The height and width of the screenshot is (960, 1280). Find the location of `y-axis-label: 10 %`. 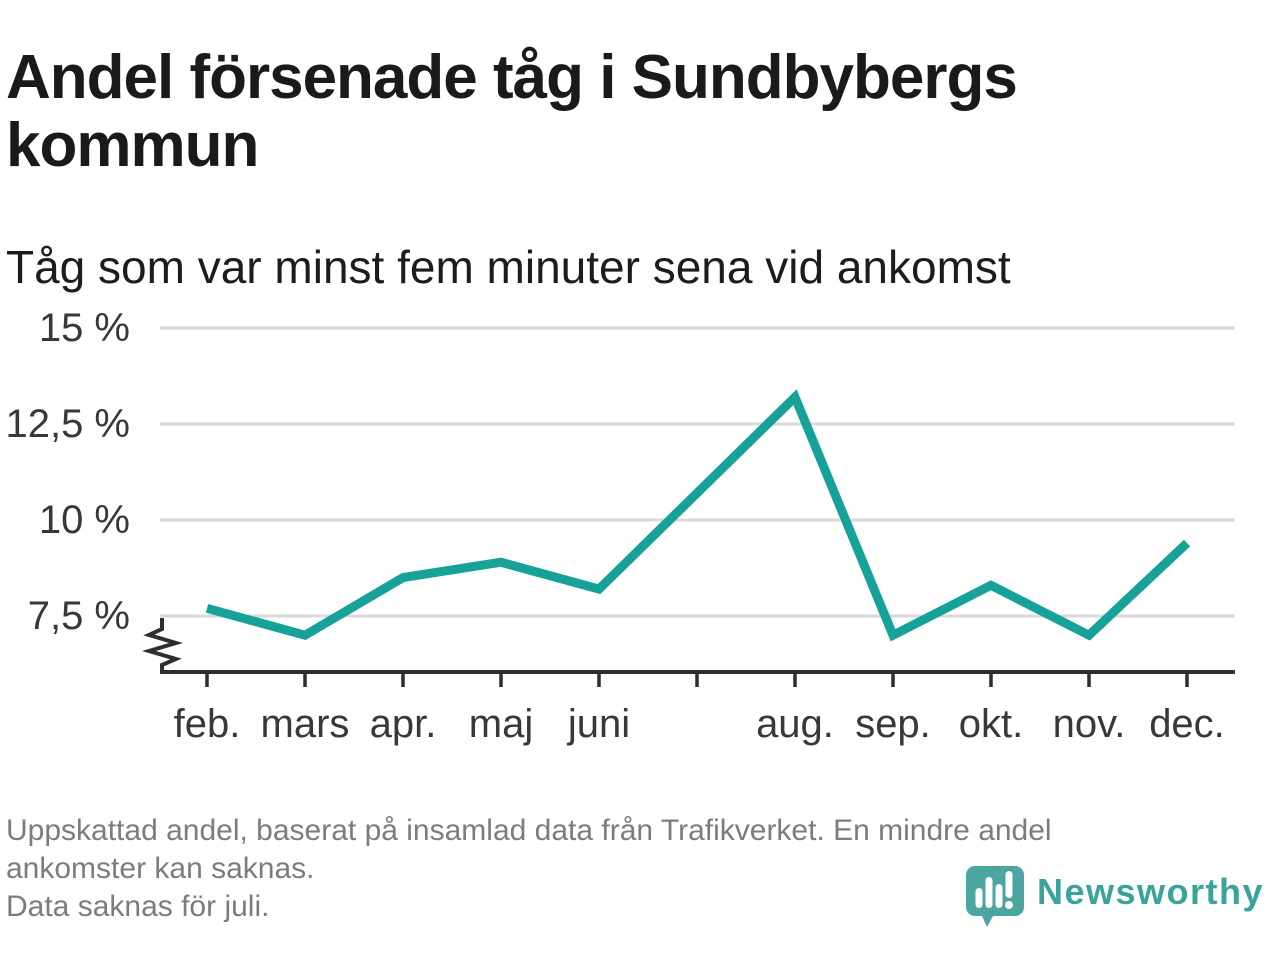

y-axis-label: 10 % is located at coordinates (84, 520).